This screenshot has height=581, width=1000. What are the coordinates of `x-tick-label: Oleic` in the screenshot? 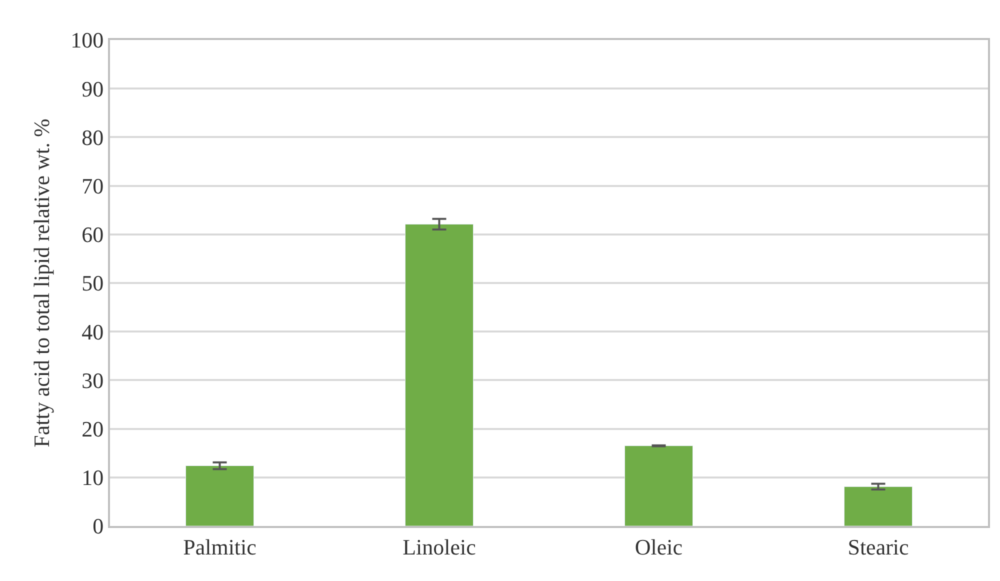 It's located at (658, 547).